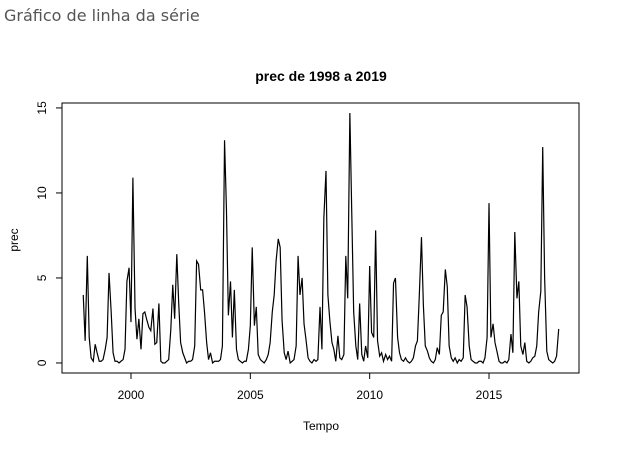 The image size is (617, 455). What do you see at coordinates (102, 15) in the screenshot?
I see `page-title: Gráfico de linha da série` at bounding box center [102, 15].